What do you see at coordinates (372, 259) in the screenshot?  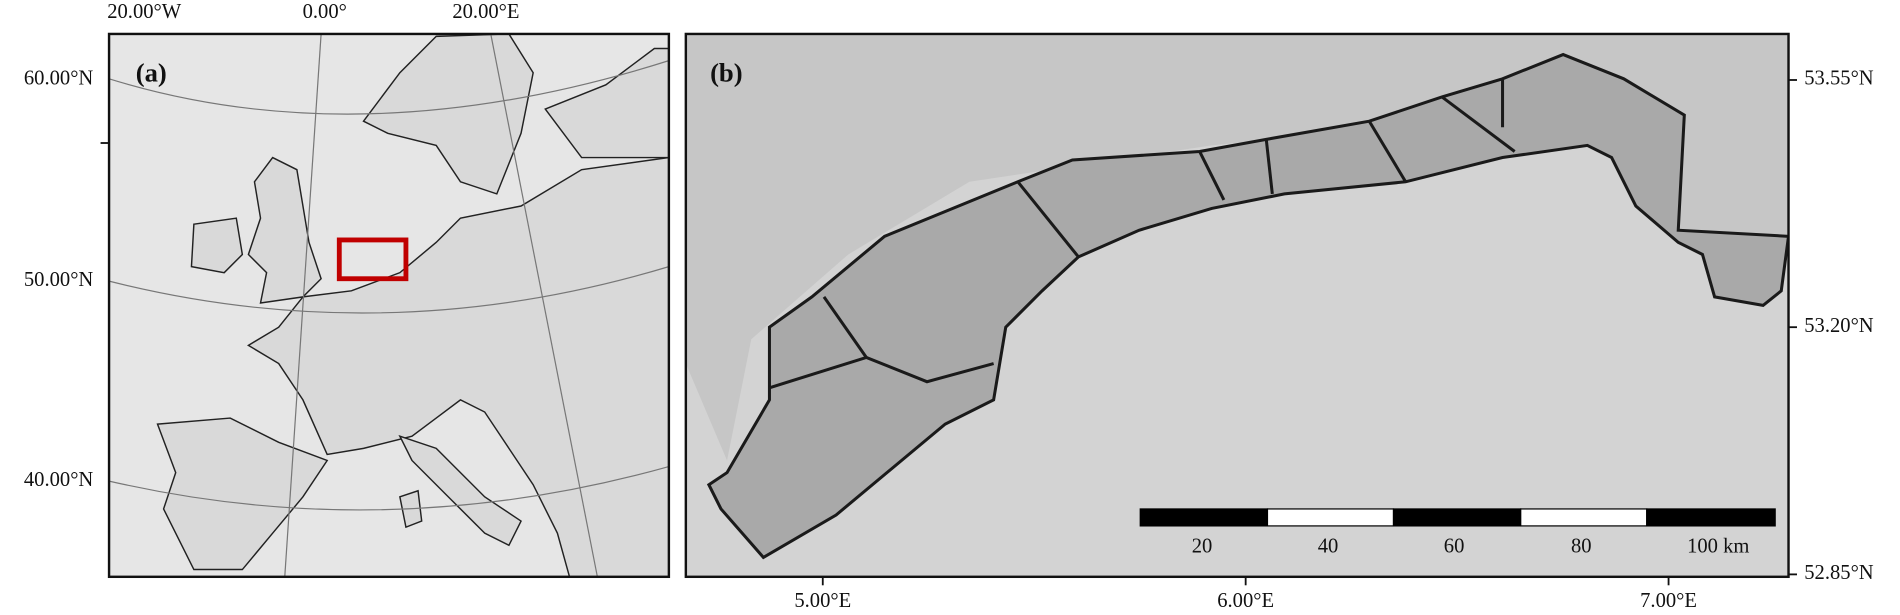 I see `study-area-box` at bounding box center [372, 259].